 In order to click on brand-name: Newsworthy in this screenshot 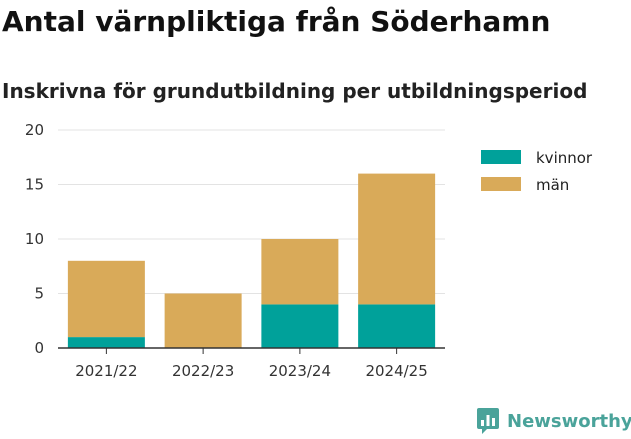, I will do `click(569, 421)`.